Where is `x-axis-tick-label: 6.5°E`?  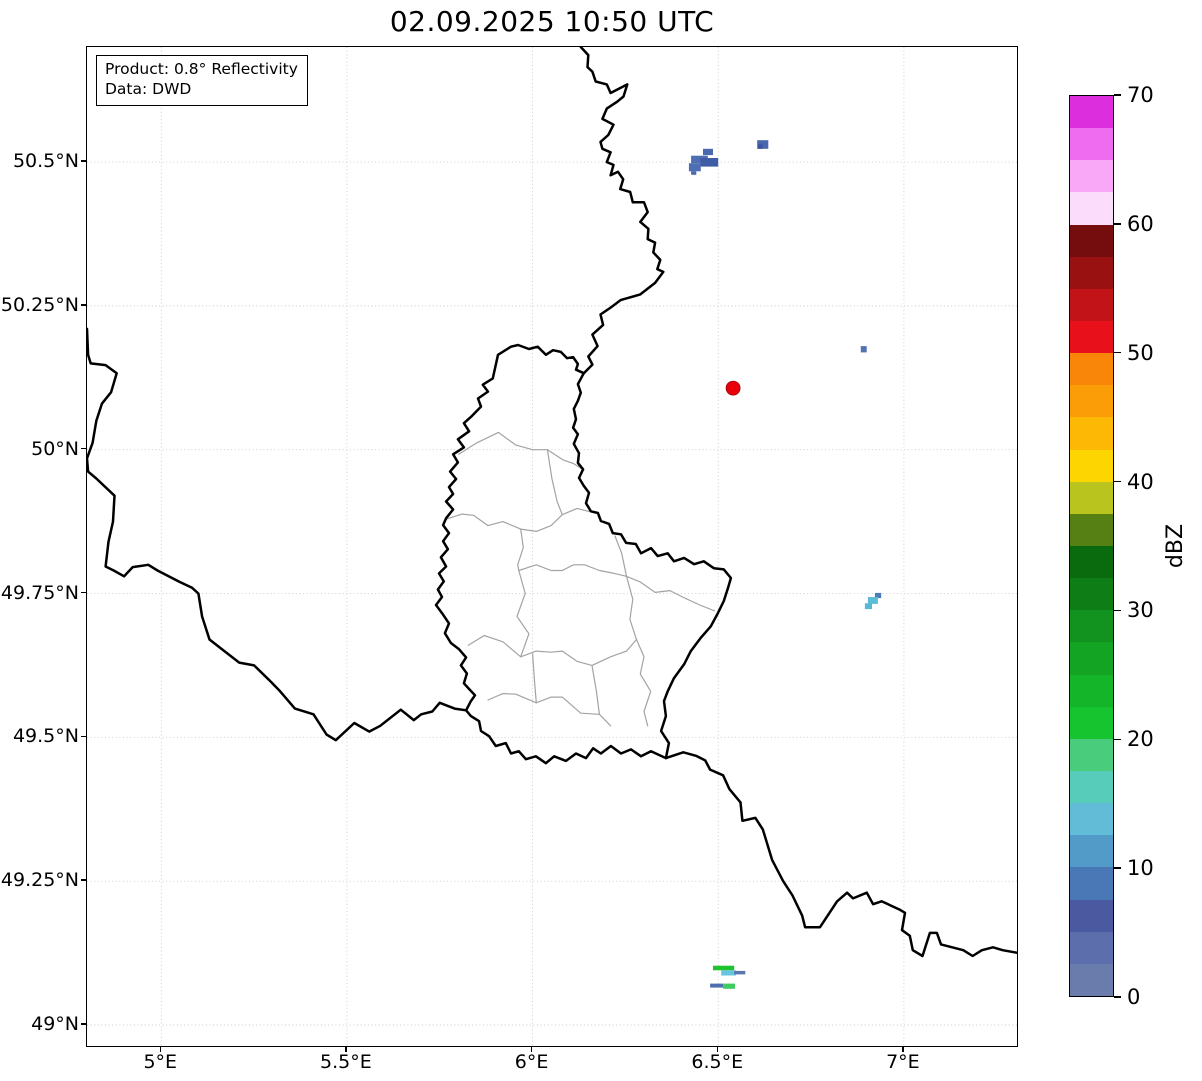 x-axis-tick-label: 6.5°E is located at coordinates (717, 1062).